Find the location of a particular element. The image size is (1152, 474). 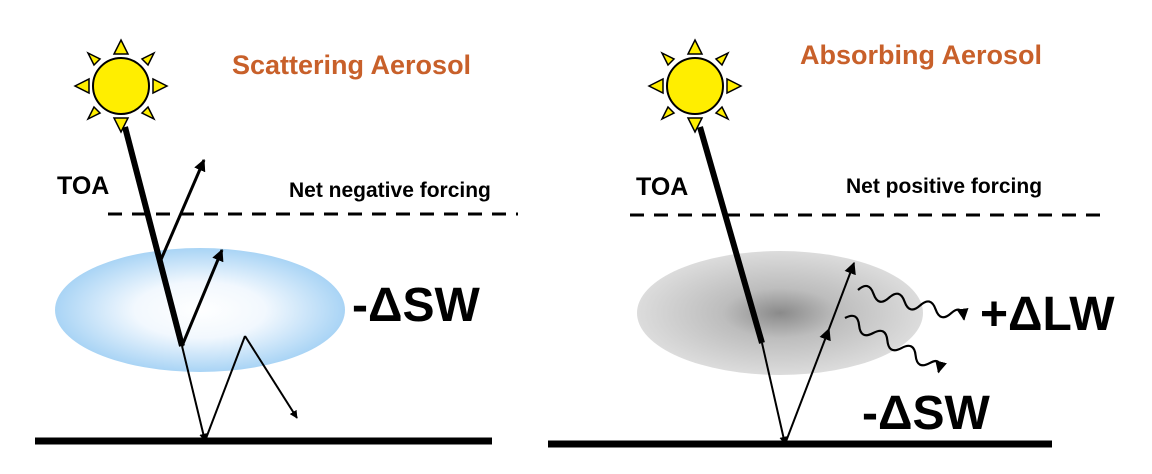

delta-lw-label: +ΔLW is located at coordinates (1047, 314).